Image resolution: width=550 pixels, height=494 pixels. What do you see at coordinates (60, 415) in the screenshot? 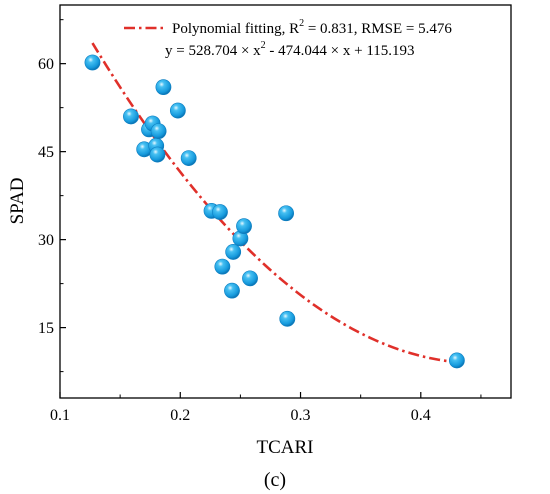
I see `x-tick-label: 0.1` at bounding box center [60, 415].